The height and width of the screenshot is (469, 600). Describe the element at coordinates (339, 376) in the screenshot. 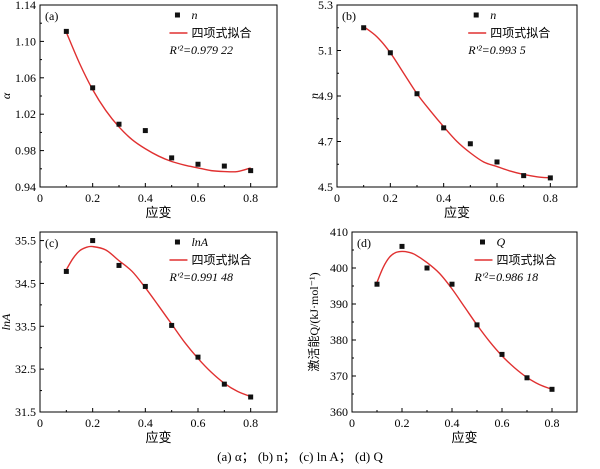

I see `y-tick-label: 370` at that location.